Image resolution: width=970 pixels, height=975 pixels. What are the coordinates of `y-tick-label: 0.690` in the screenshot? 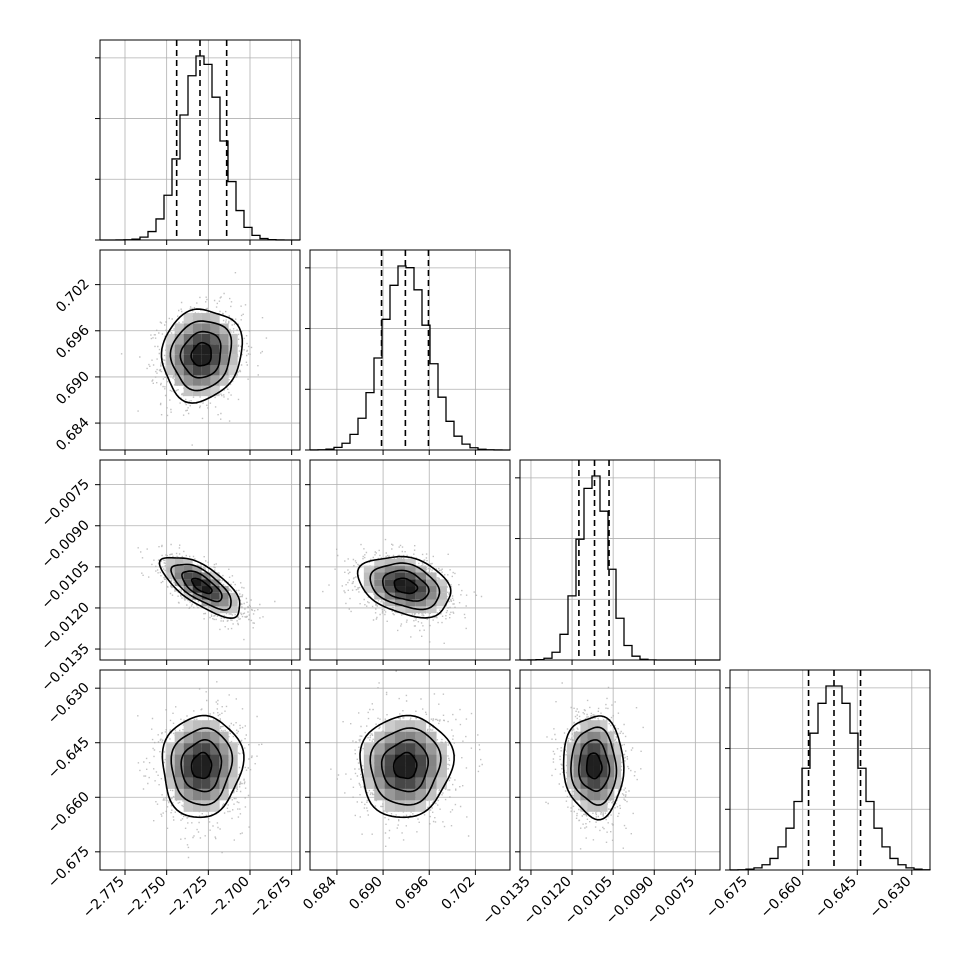 It's located at (73, 388).